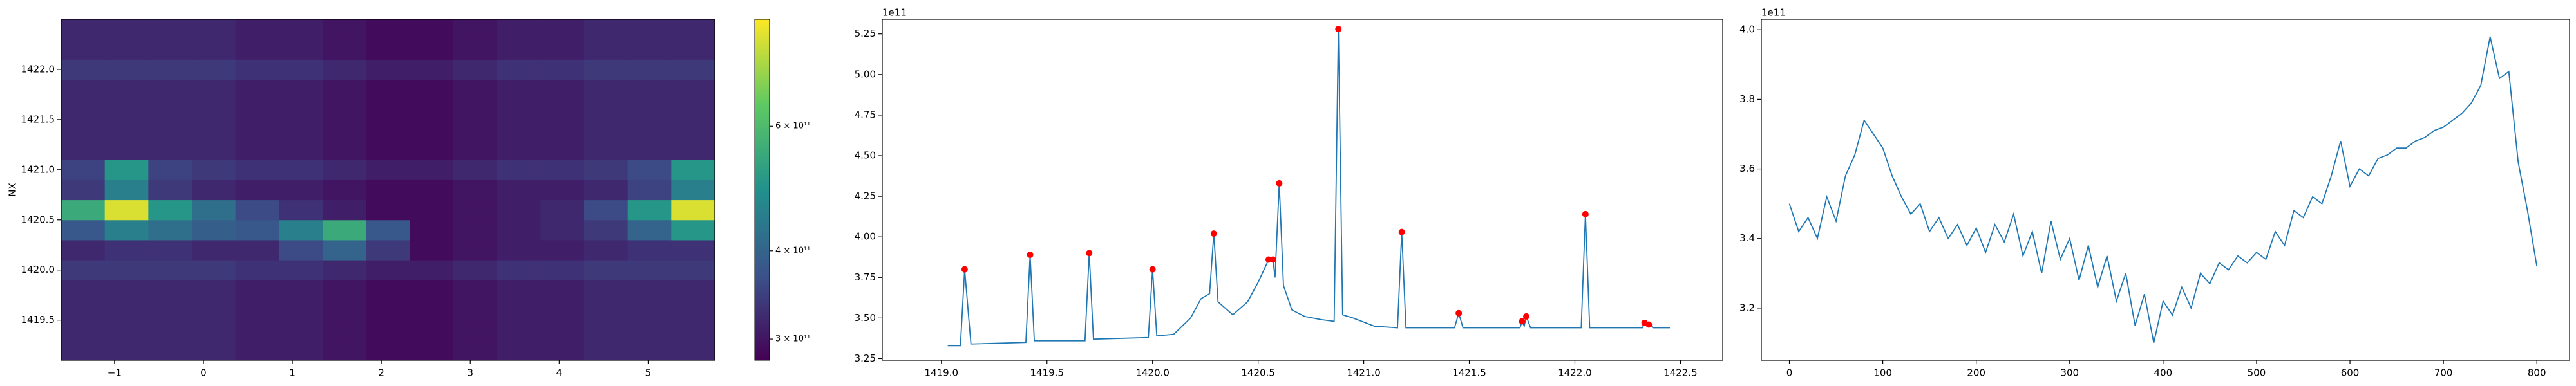 This screenshot has width=2576, height=386. I want to click on y-tick-label: 1419.5, so click(38, 320).